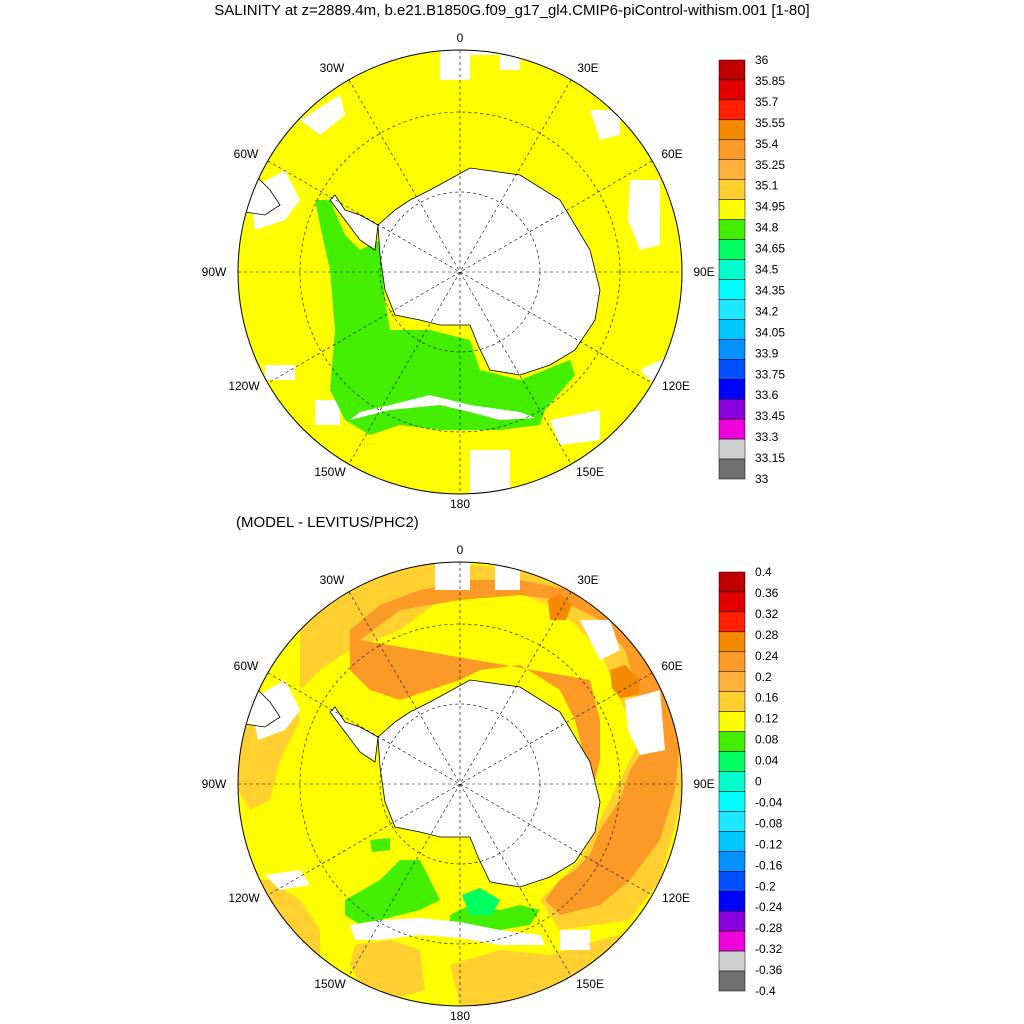  What do you see at coordinates (767, 228) in the screenshot?
I see `colorbar-tick-label: 34.8` at bounding box center [767, 228].